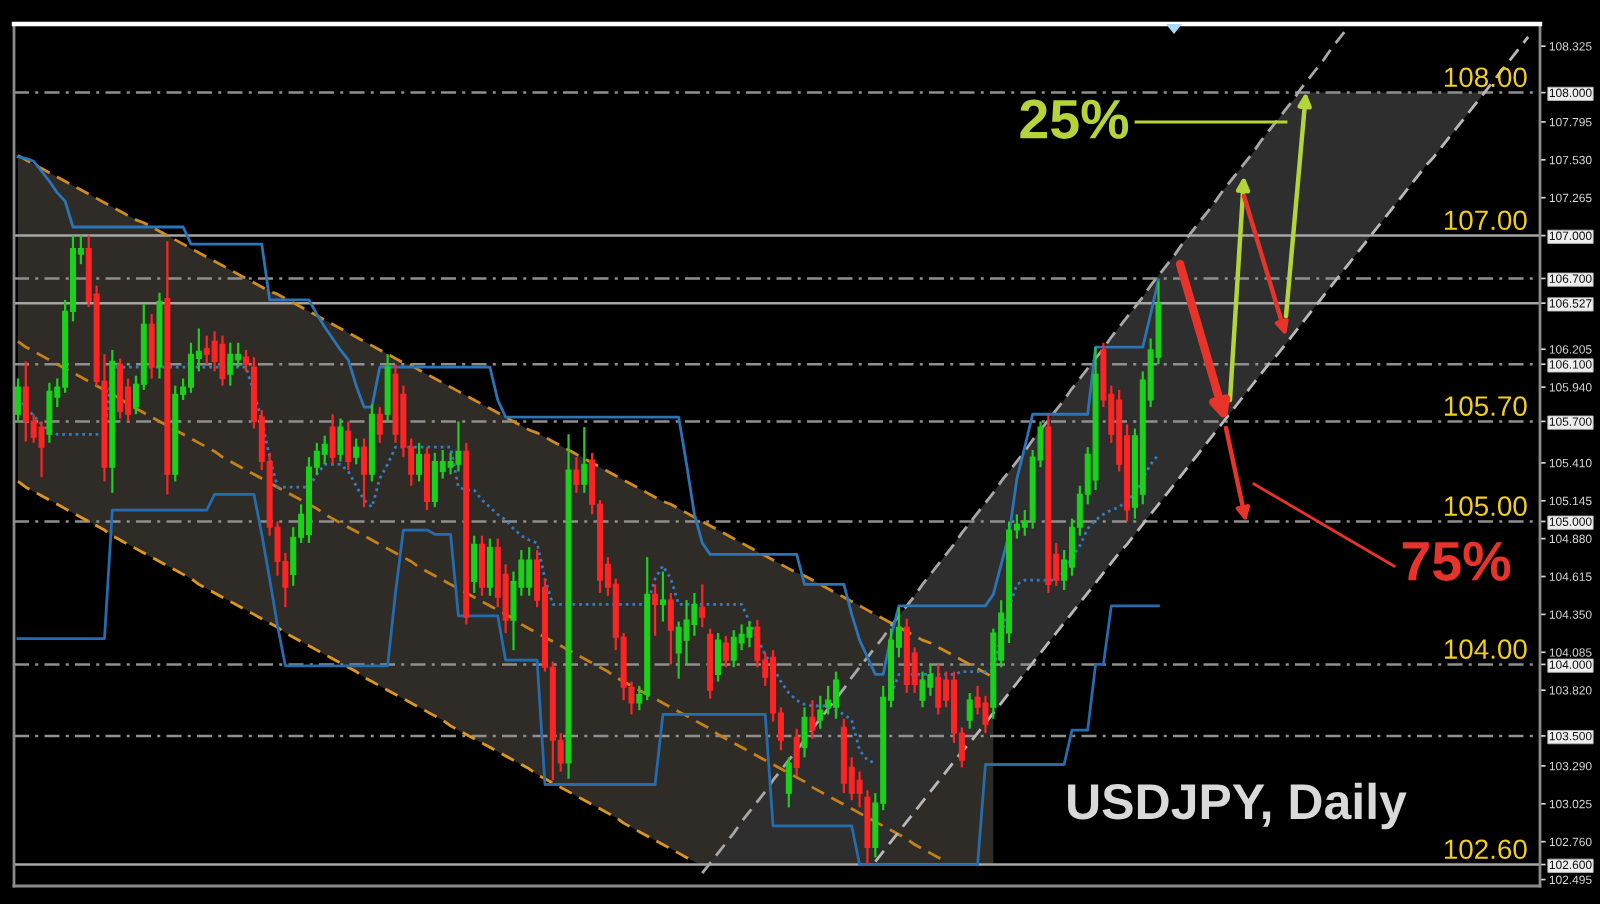 The image size is (1600, 904). Describe the element at coordinates (1456, 561) in the screenshot. I see `annotation: 75%` at that location.